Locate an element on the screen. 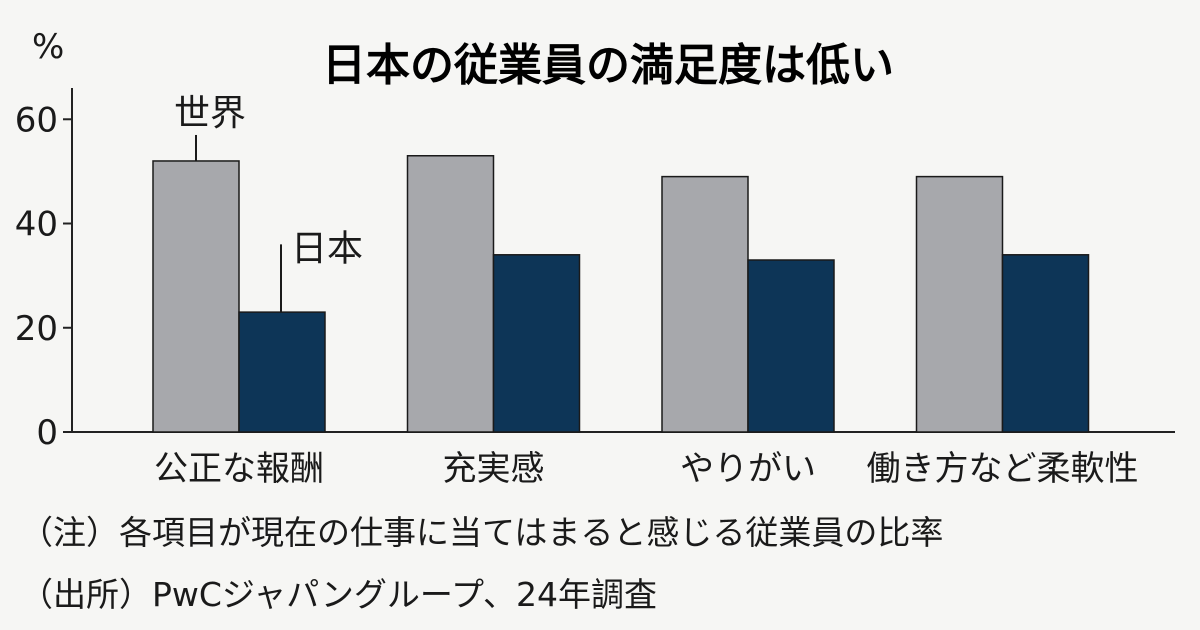  category-label: やりがい is located at coordinates (748, 469).